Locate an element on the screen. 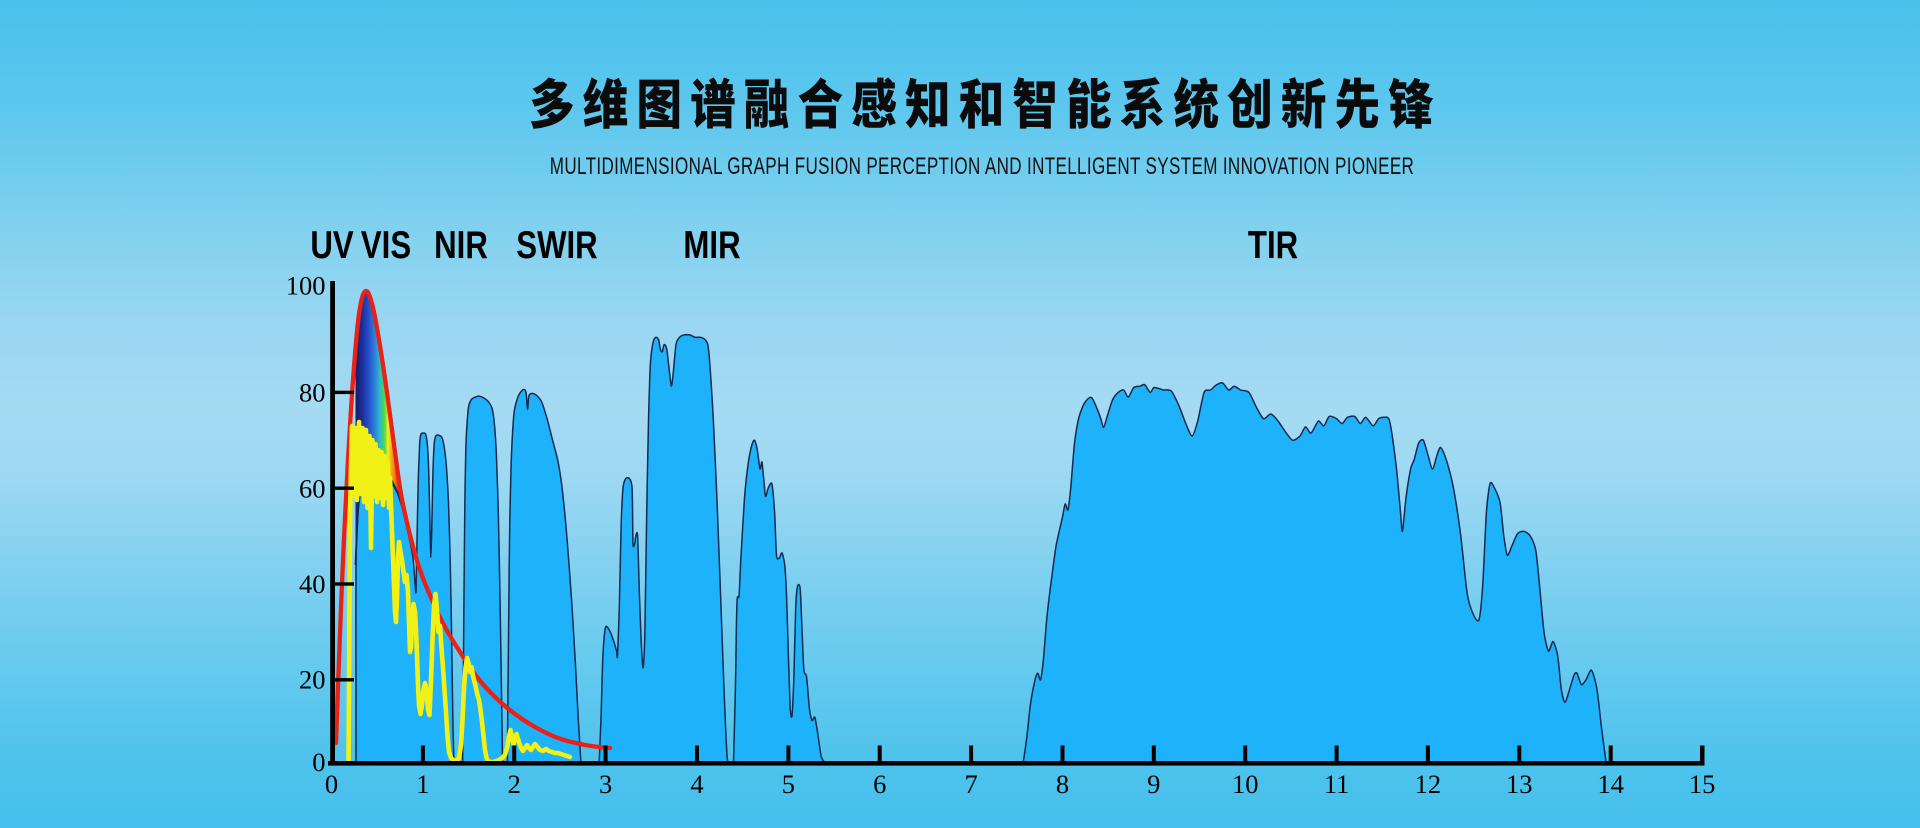 The height and width of the screenshot is (828, 1920). svg-text: SWIR is located at coordinates (556, 245).